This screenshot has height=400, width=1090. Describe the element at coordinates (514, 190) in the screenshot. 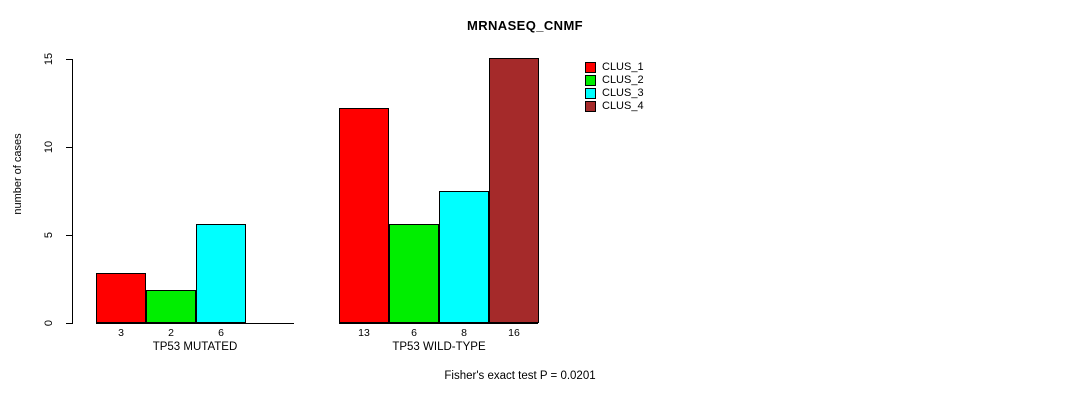

I see `bar-group2-clus4` at that location.